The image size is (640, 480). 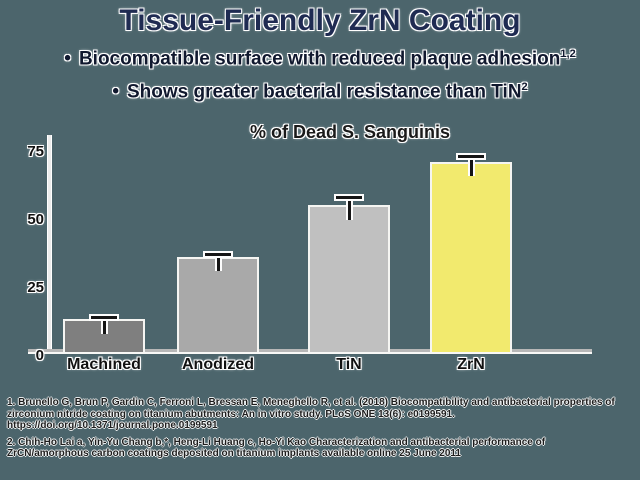 I want to click on bar-anodized, so click(x=218, y=304).